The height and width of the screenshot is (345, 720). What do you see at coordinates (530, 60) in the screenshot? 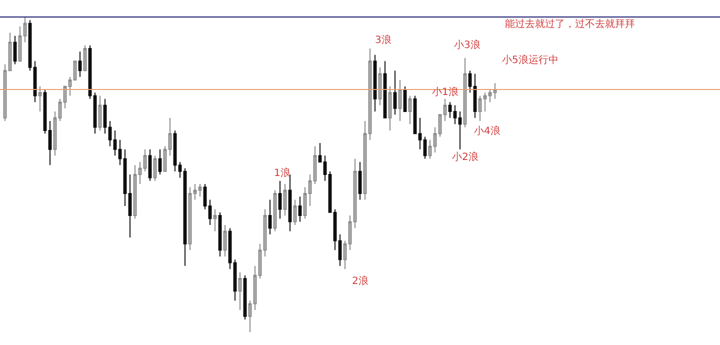
I see `text: 小5浪运行中` at bounding box center [530, 60].